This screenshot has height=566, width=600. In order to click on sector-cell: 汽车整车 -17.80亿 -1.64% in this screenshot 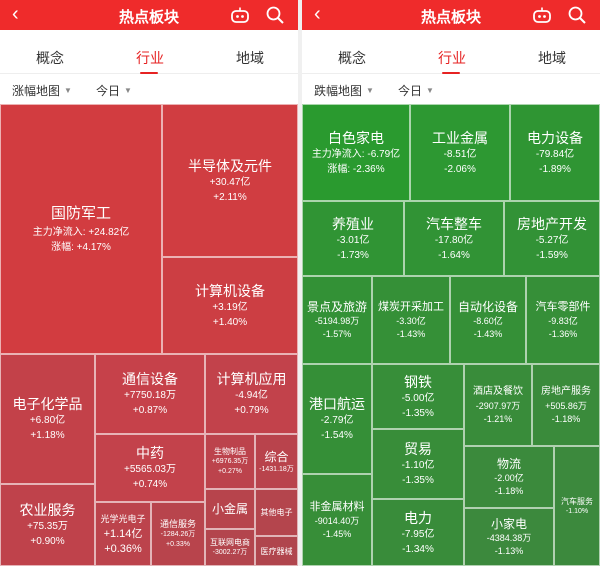, I will do `click(454, 238)`.